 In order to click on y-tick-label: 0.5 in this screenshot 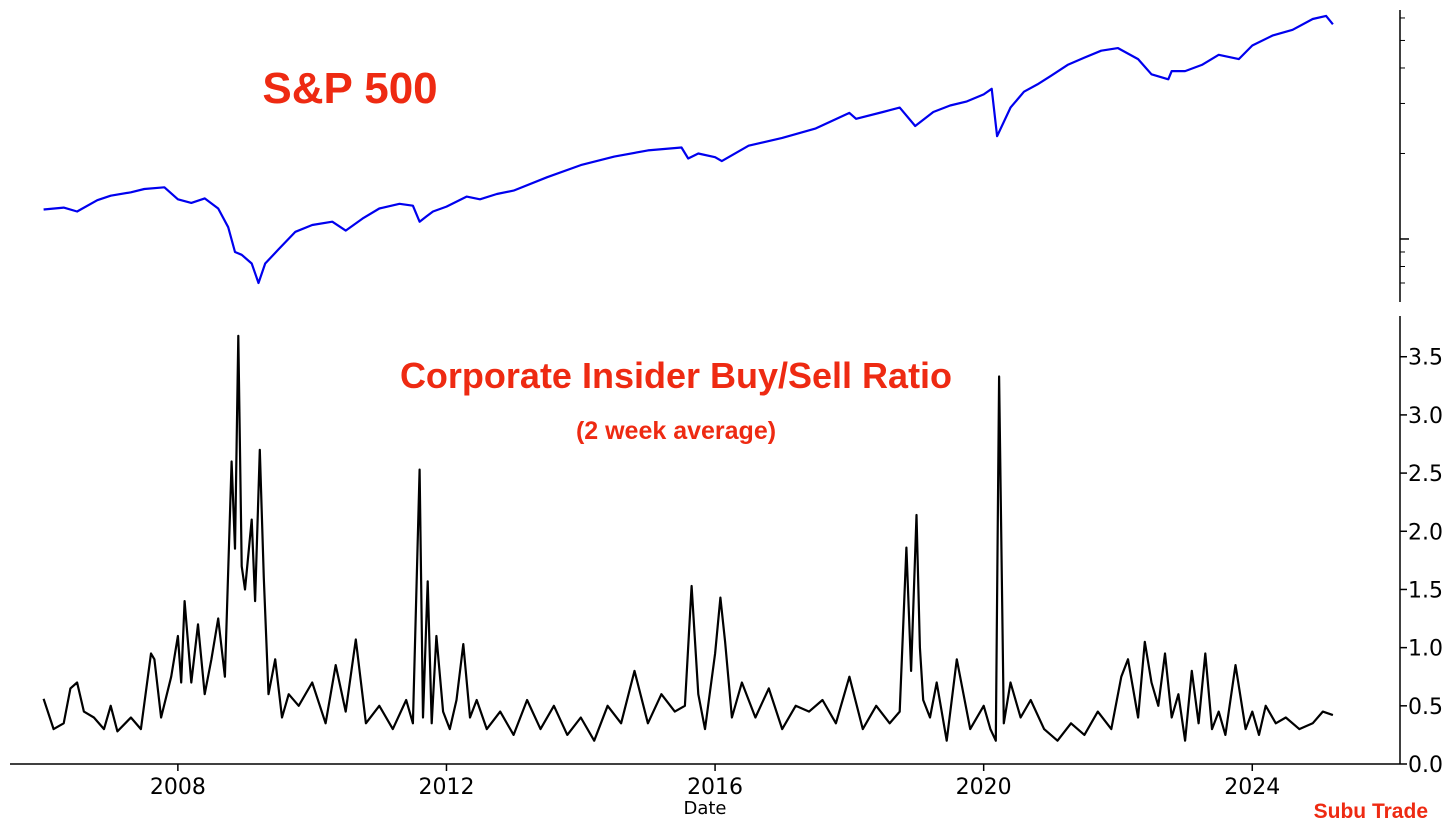, I will do `click(1425, 707)`.